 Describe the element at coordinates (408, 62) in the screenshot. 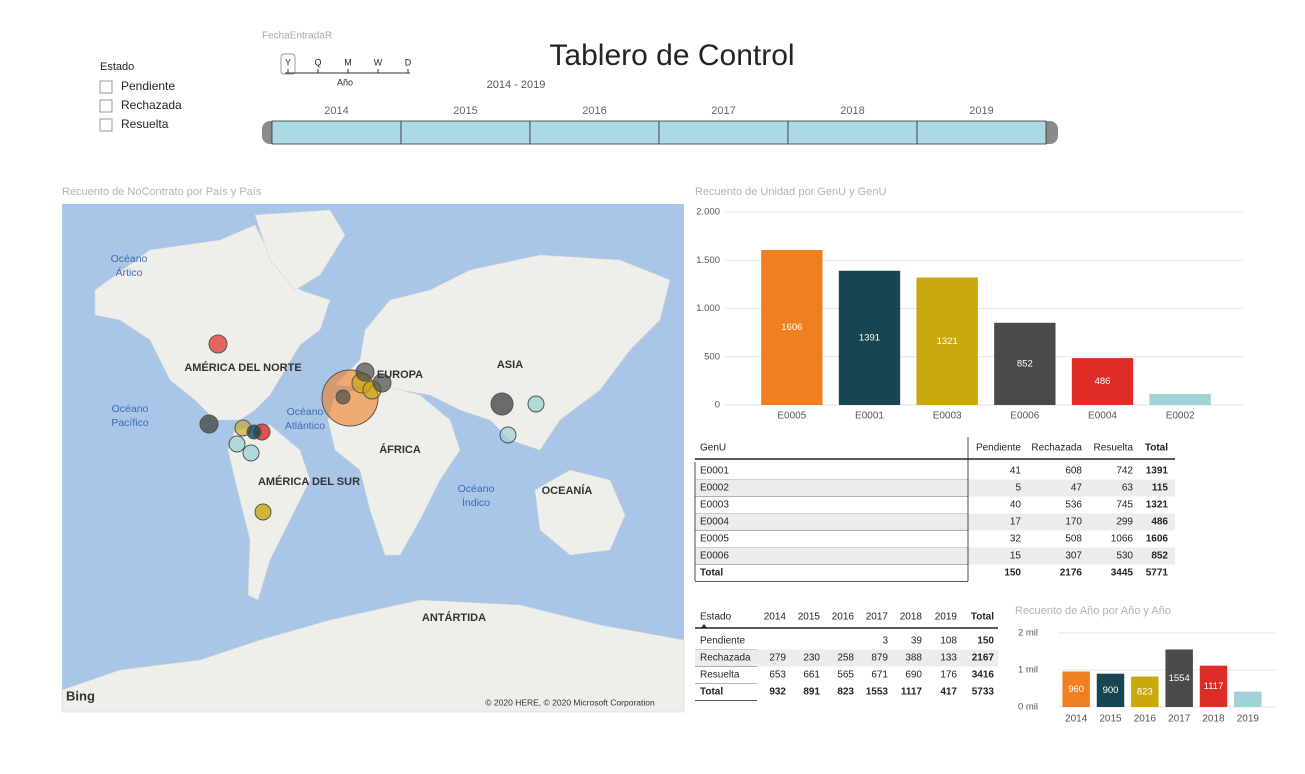

I see `timeline-level: D` at that location.